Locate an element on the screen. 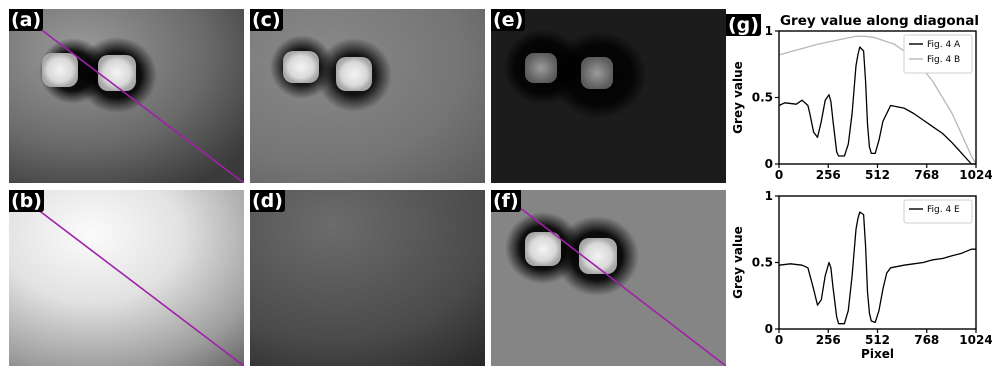  panel-e: (e) is located at coordinates (608, 96).